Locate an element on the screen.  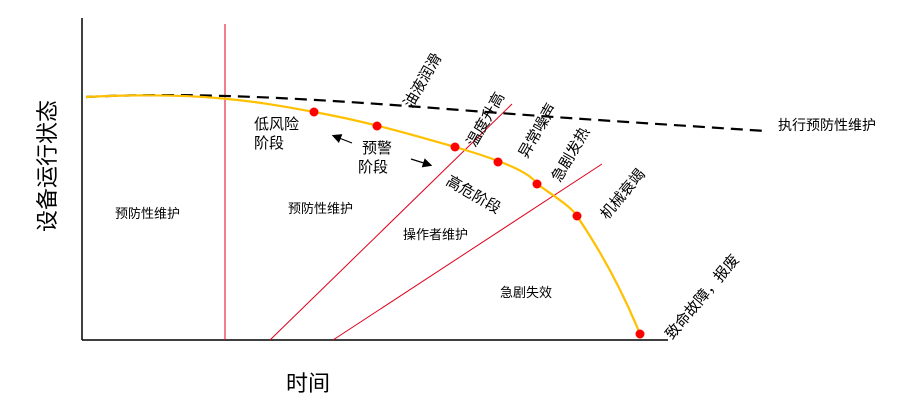
region-label-2: 预防性维护 is located at coordinates (321, 208).